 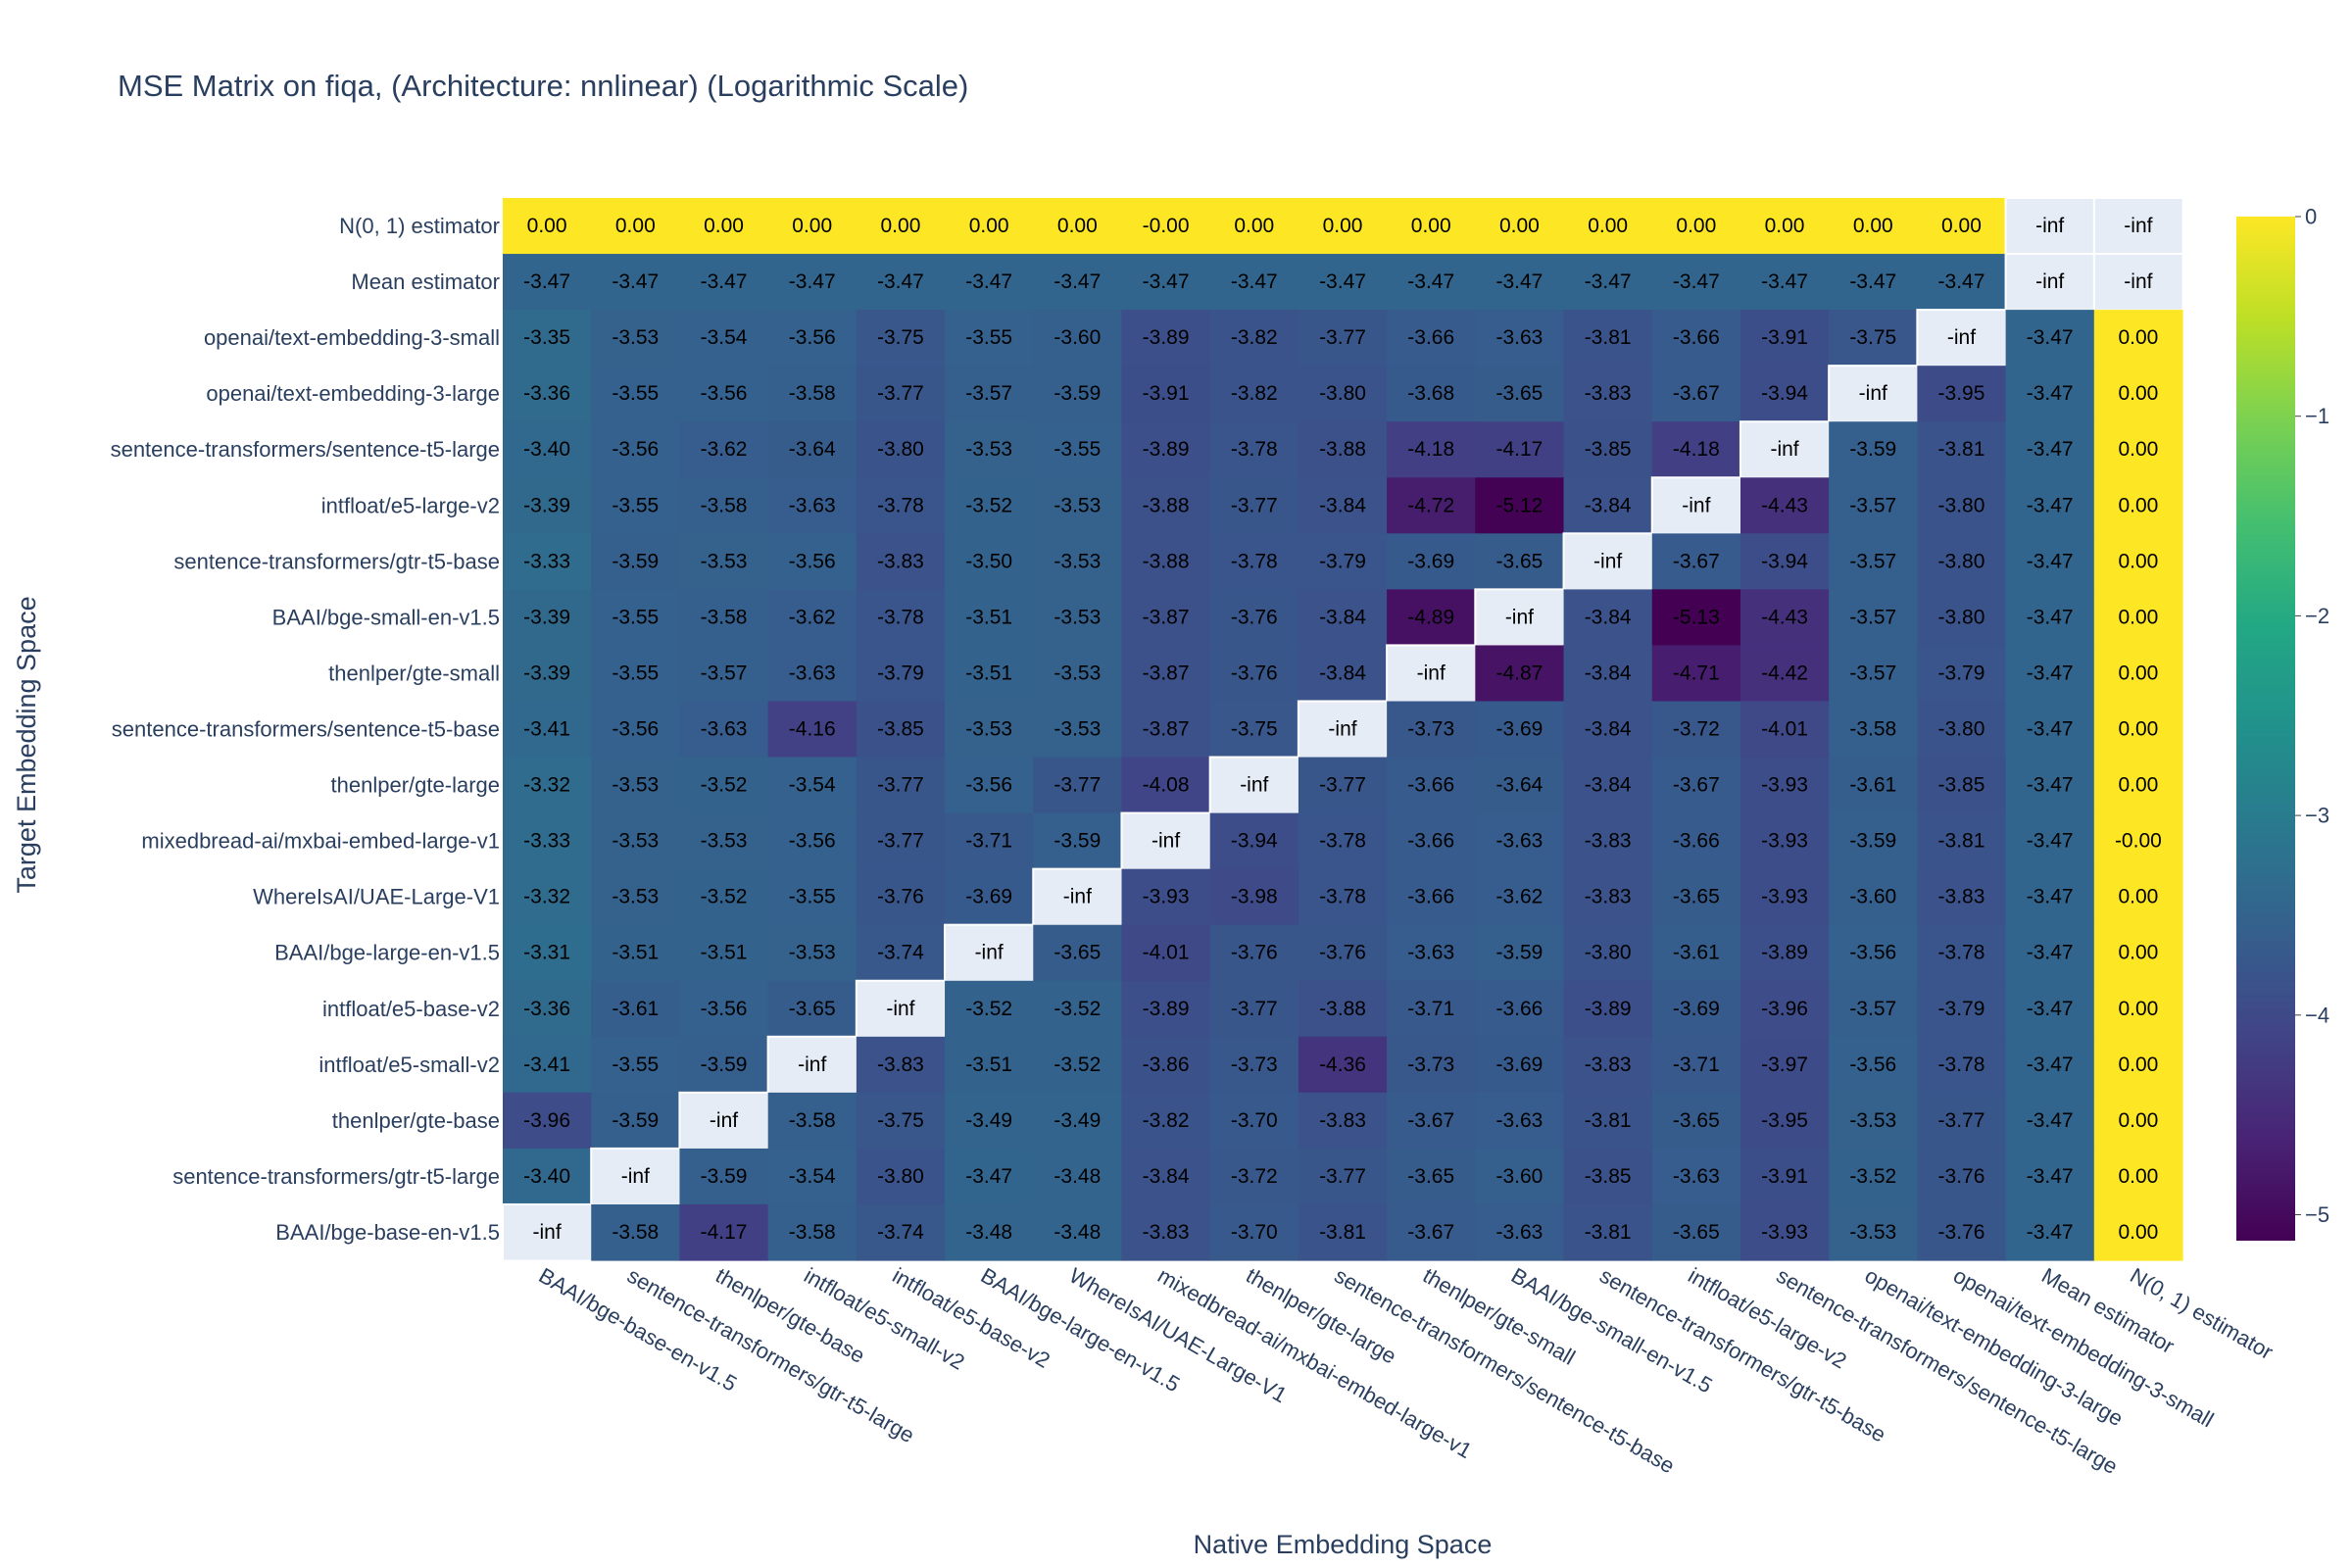 I want to click on colorbar-tick-label: −1, so click(x=2317, y=416).